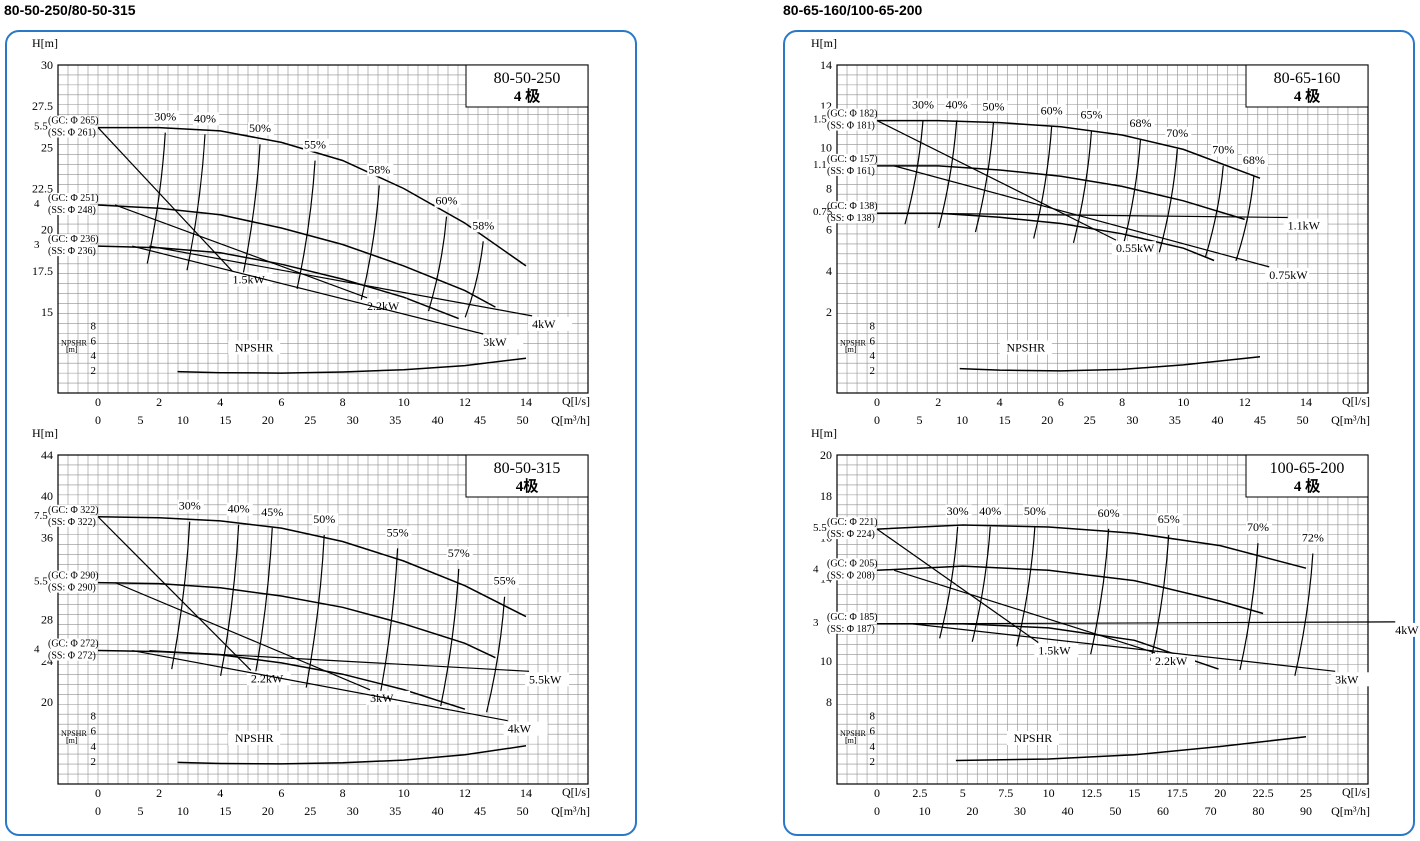 The image size is (1420, 841). Describe the element at coordinates (1171, 661) in the screenshot. I see `power-text: 2.2kW` at that location.